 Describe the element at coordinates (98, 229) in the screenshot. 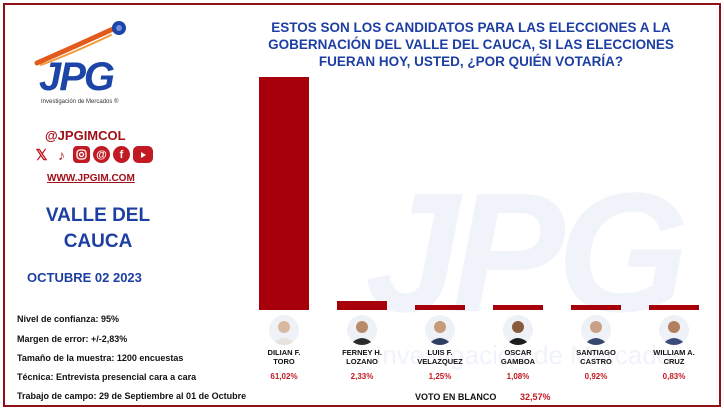

I see `region-title: VALLE DEL CAUCA` at that location.